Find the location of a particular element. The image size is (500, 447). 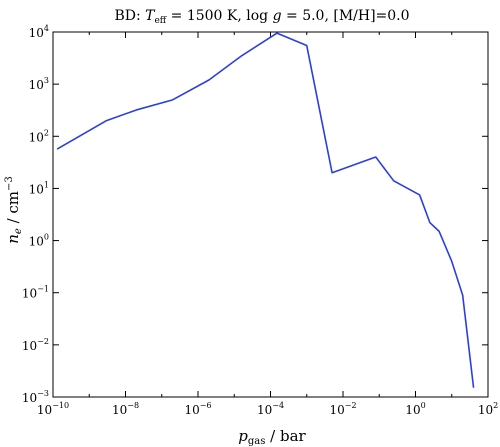

x-tick-label-0-base: 10 is located at coordinates (44, 410).